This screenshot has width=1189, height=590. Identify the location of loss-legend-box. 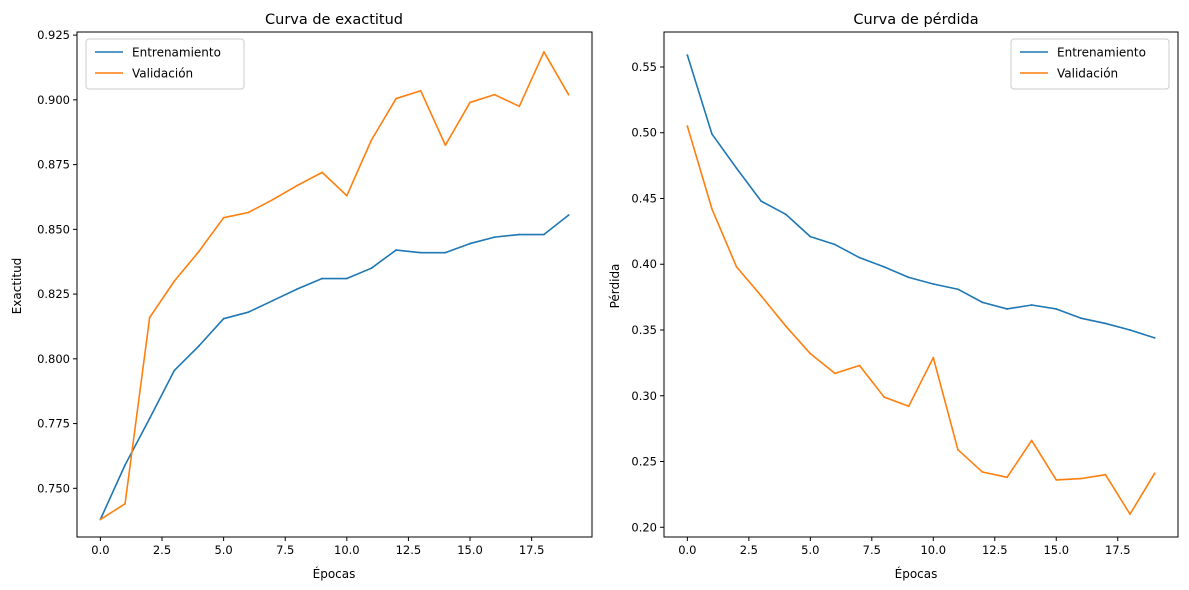
(1090, 64).